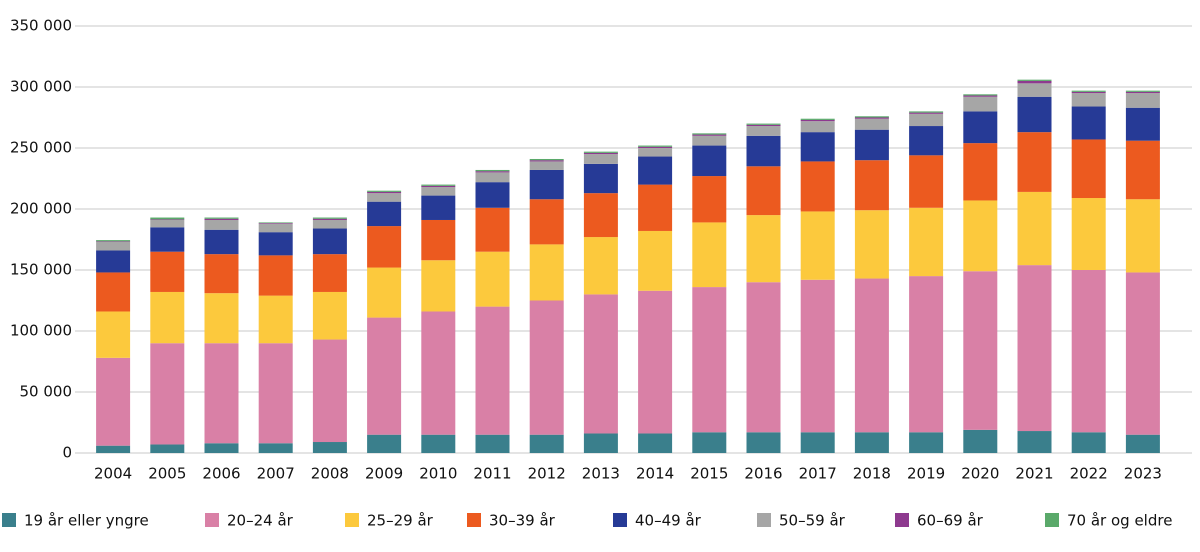 This screenshot has height=552, width=1200. Describe the element at coordinates (1089, 474) in the screenshot. I see `x-tick-label: 2022` at that location.